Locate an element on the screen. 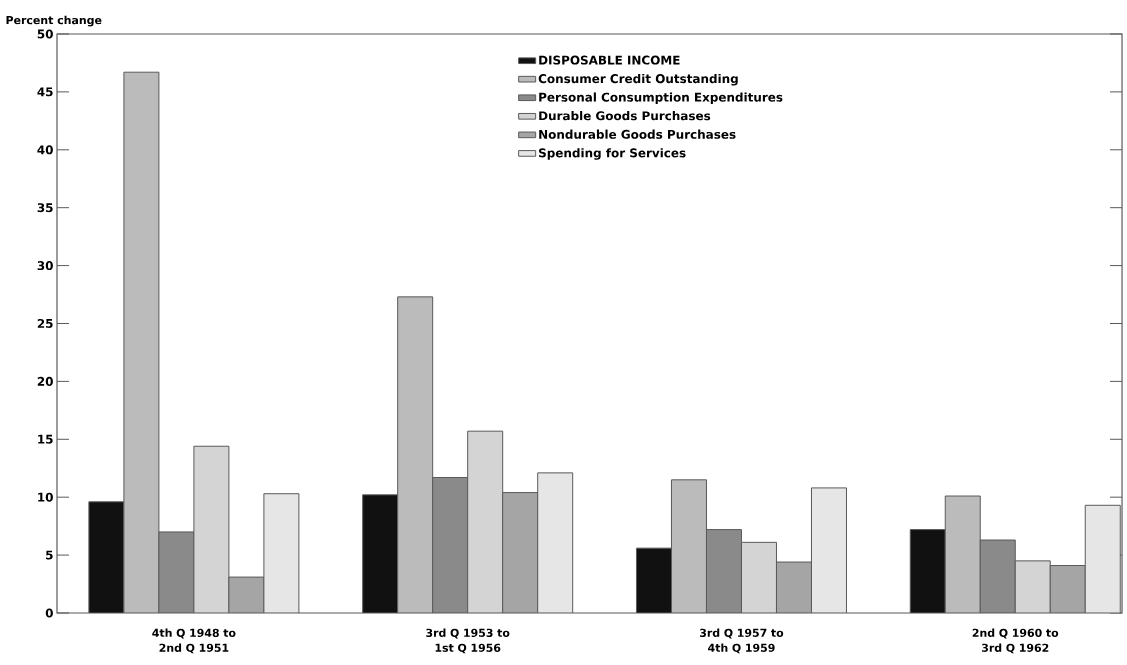  y-tick-label: 50 is located at coordinates (45, 34).